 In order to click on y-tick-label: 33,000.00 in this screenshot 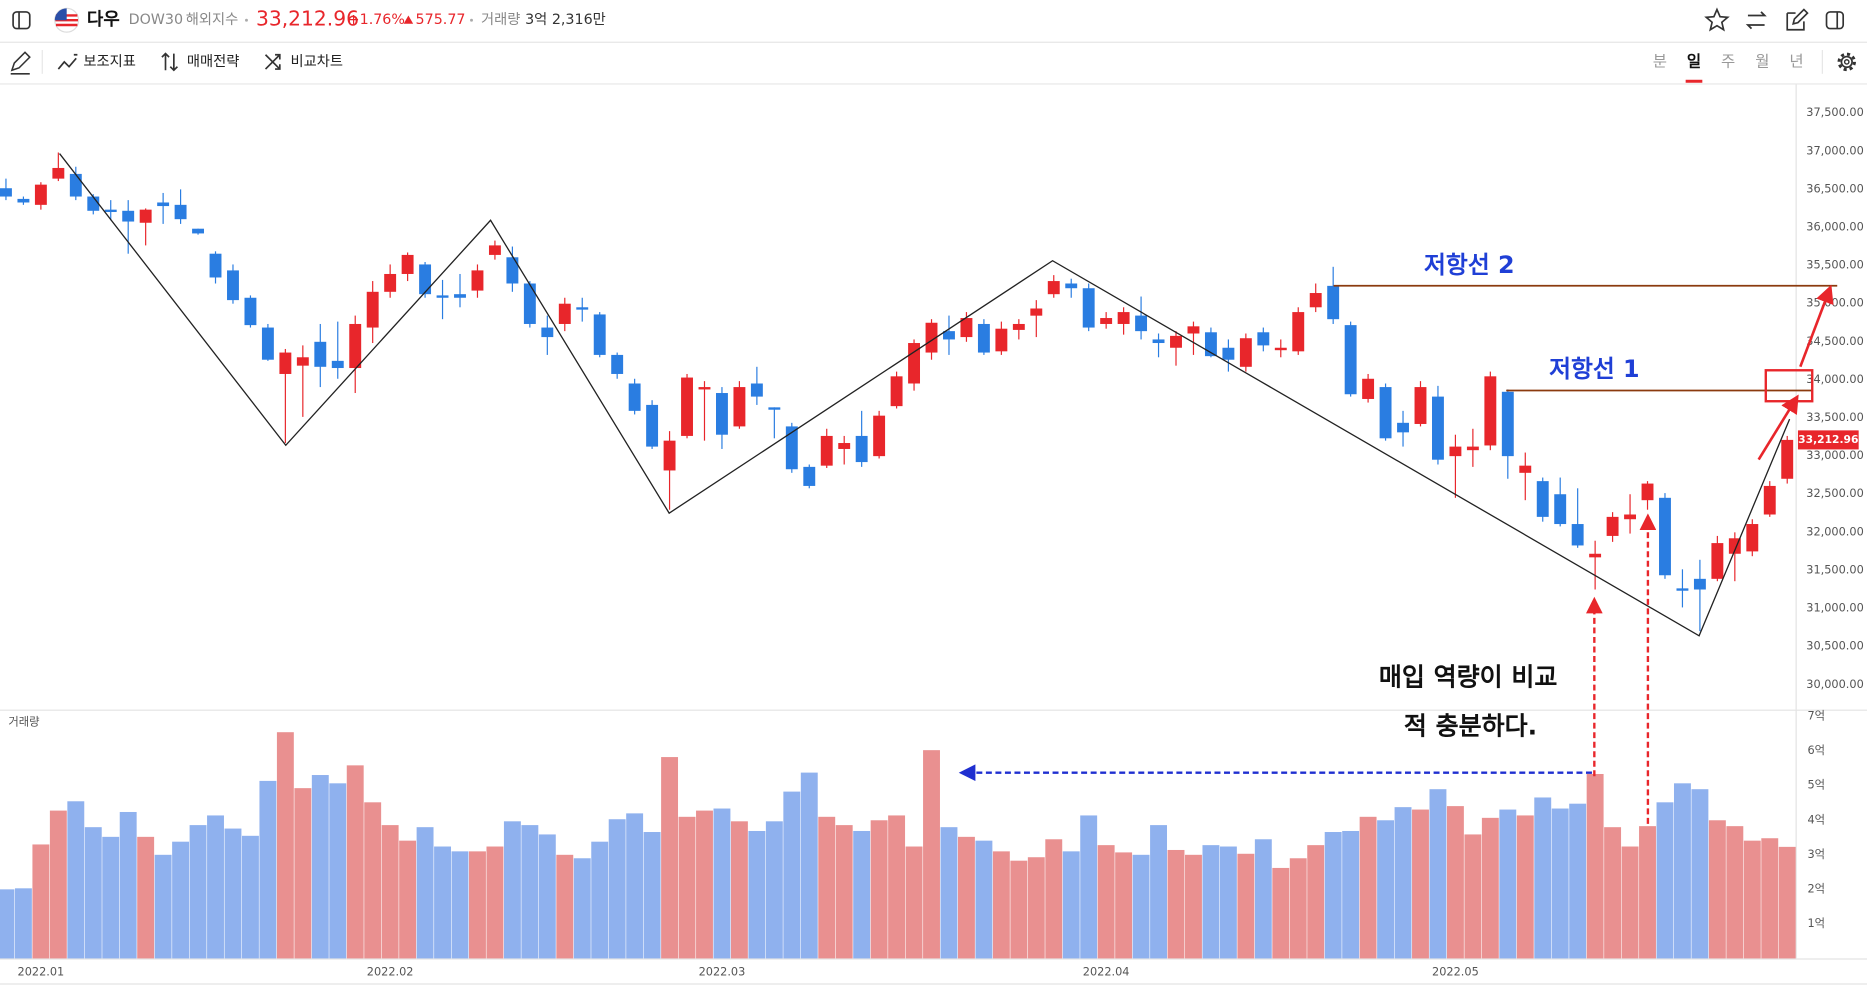, I will do `click(1835, 455)`.